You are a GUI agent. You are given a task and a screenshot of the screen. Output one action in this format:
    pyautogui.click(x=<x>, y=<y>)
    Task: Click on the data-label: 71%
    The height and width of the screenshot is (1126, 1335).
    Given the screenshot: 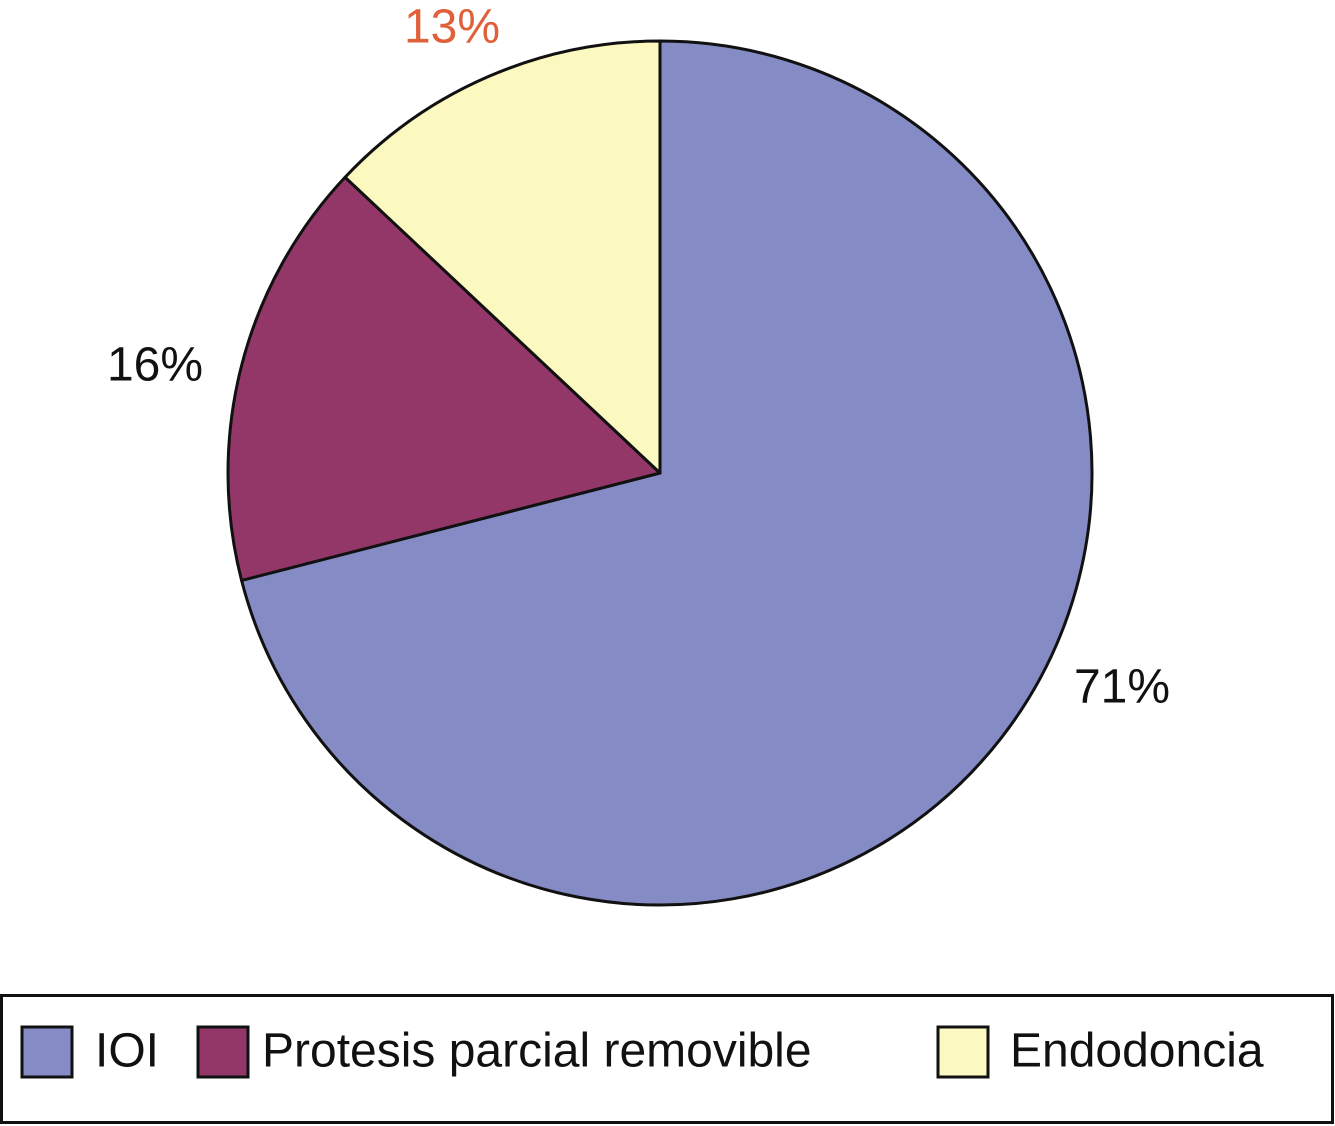 What is the action you would take?
    pyautogui.click(x=1122, y=687)
    